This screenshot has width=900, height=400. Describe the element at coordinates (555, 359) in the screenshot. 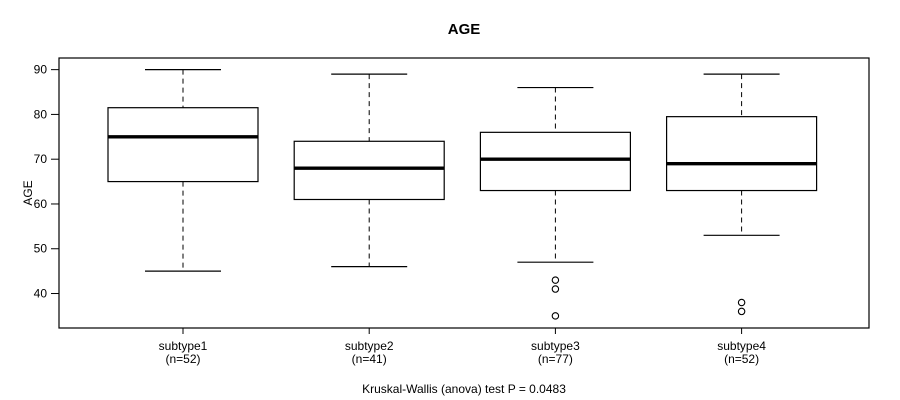

I see `x-group-count: (n=77)` at that location.